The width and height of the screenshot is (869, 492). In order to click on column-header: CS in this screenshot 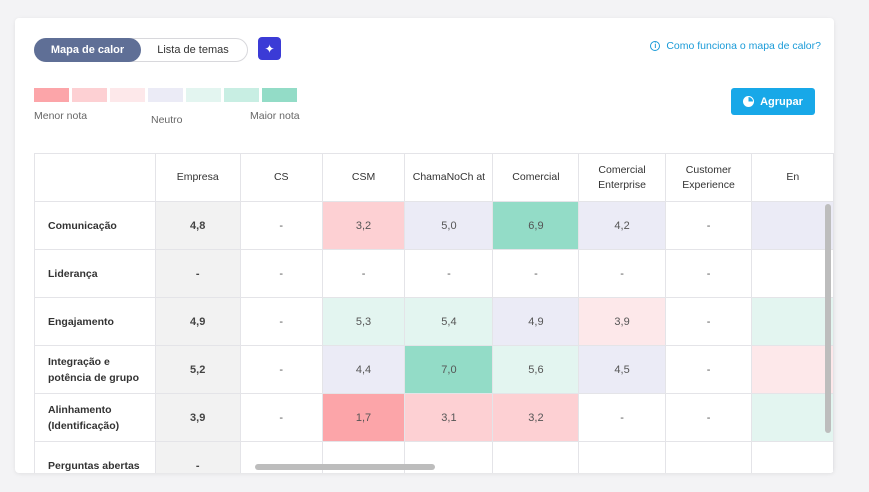, I will do `click(281, 177)`.